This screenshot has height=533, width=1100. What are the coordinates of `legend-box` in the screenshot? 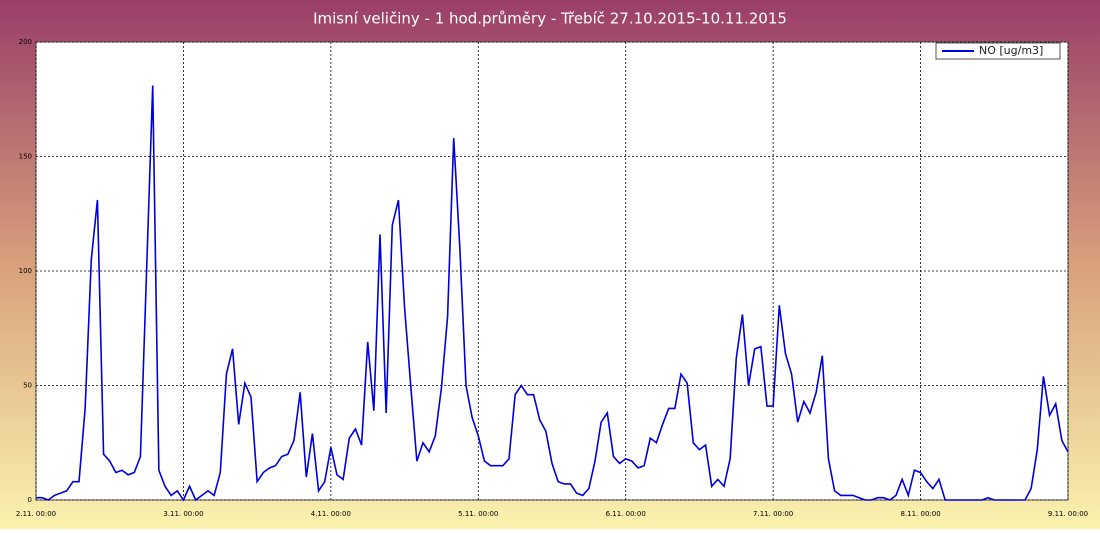 It's located at (998, 51).